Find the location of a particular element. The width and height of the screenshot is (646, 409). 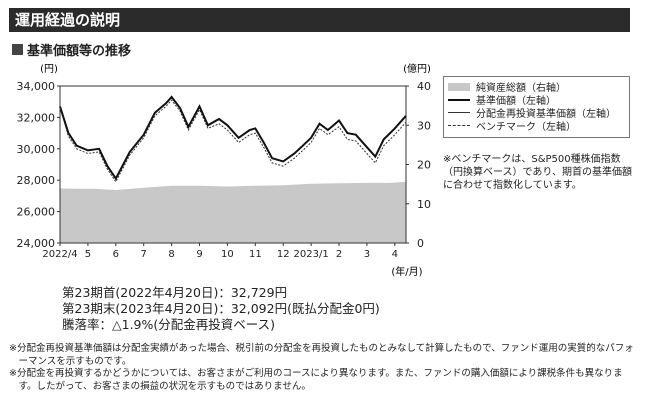

right-tick-label: 30 is located at coordinates (424, 125).